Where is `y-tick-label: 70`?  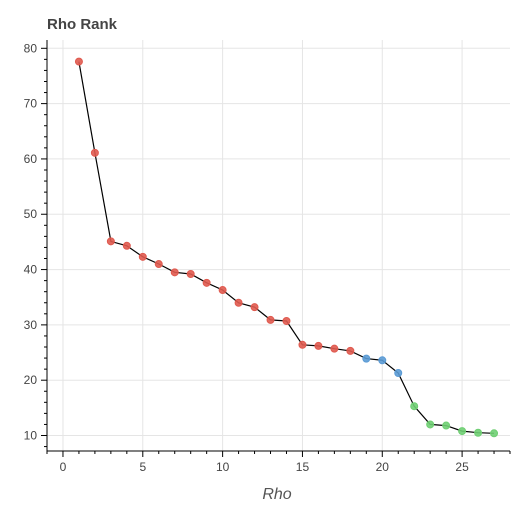 y-tick-label: 70 is located at coordinates (31, 104).